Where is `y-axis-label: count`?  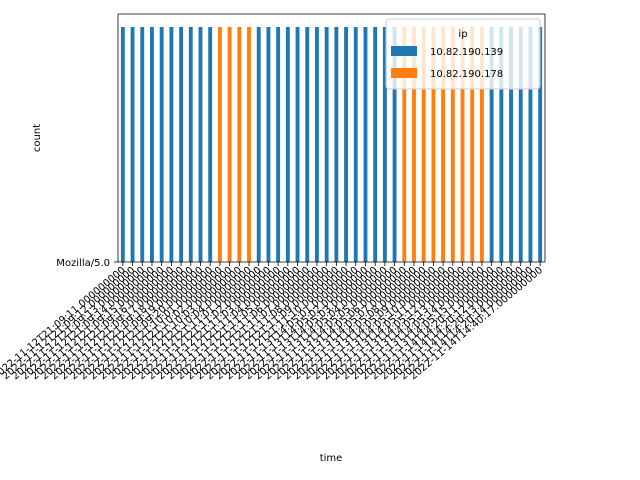 y-axis-label: count is located at coordinates (37, 138).